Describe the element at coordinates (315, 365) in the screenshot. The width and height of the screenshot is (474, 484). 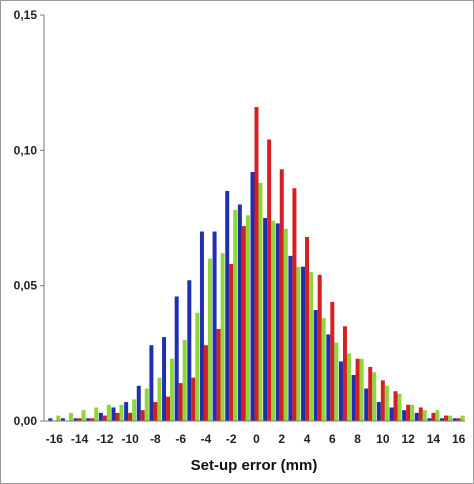
I see `bar-s0-x5` at that location.